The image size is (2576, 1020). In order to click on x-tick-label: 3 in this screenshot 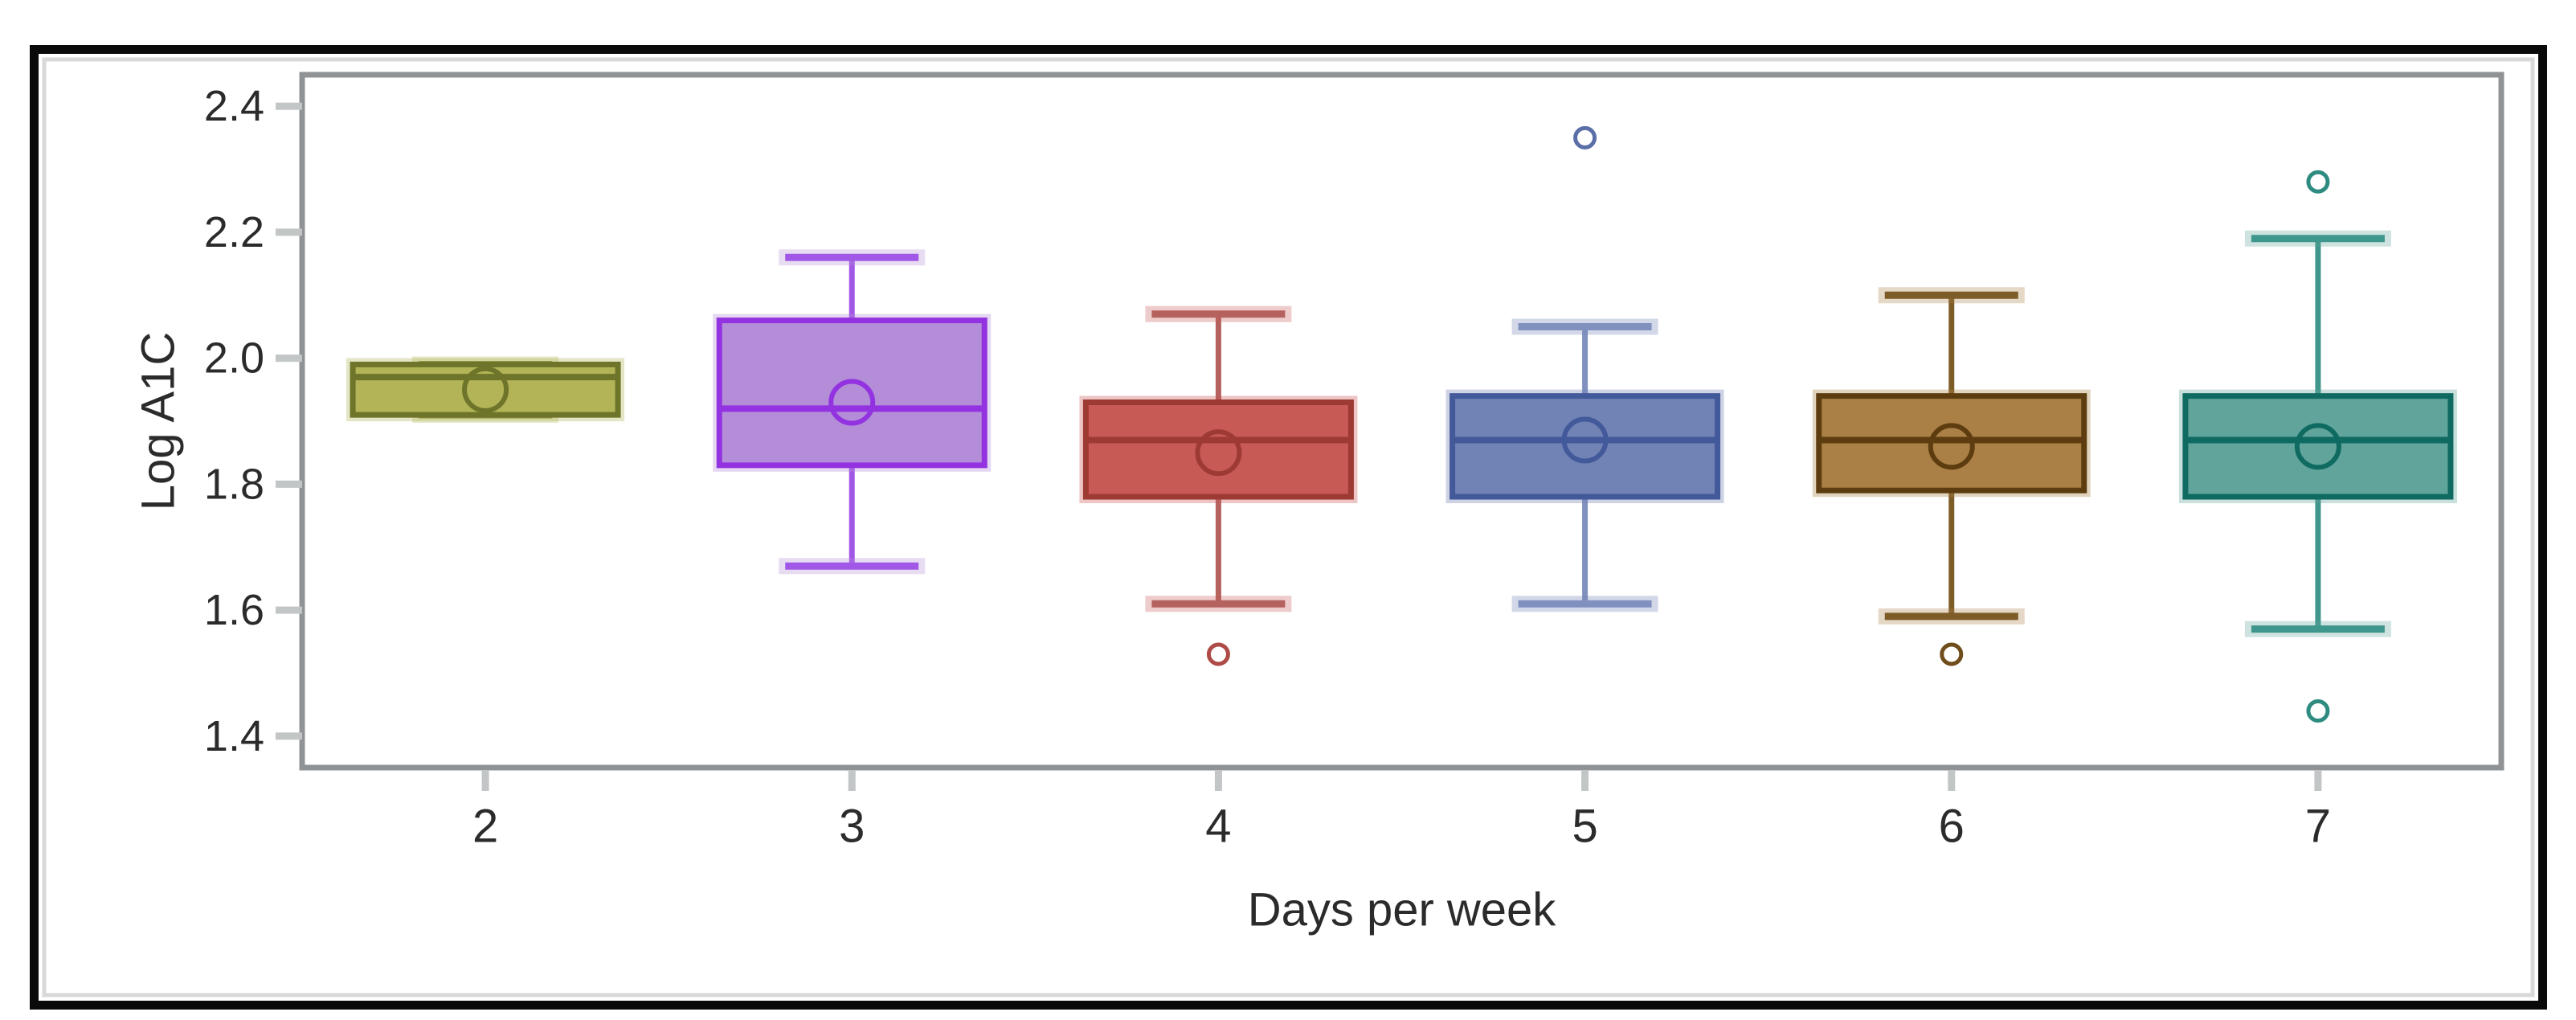, I will do `click(852, 827)`.